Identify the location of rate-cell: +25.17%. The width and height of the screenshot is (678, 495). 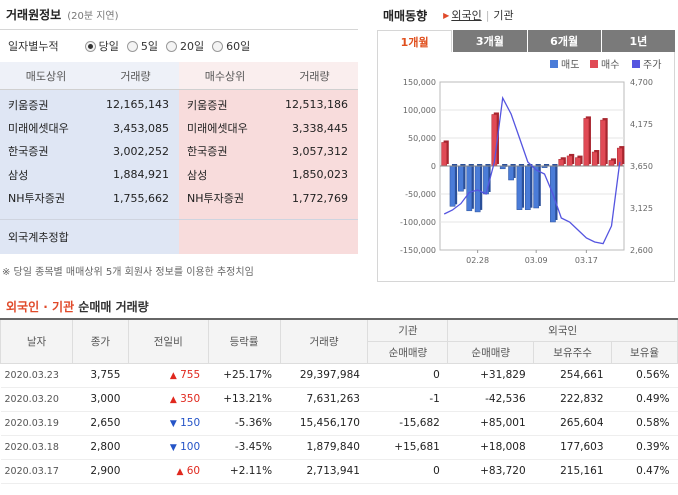
(244, 375).